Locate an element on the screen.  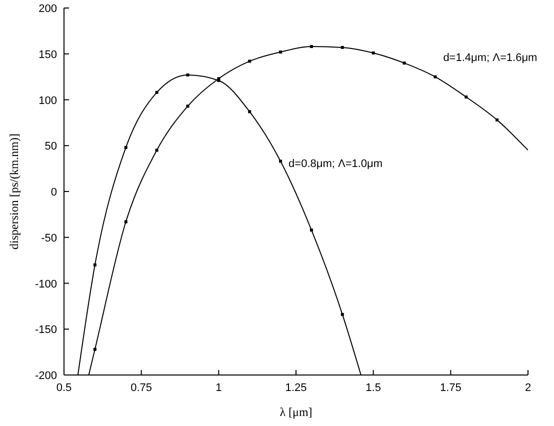
x-tick-label: 0.75 is located at coordinates (141, 388).